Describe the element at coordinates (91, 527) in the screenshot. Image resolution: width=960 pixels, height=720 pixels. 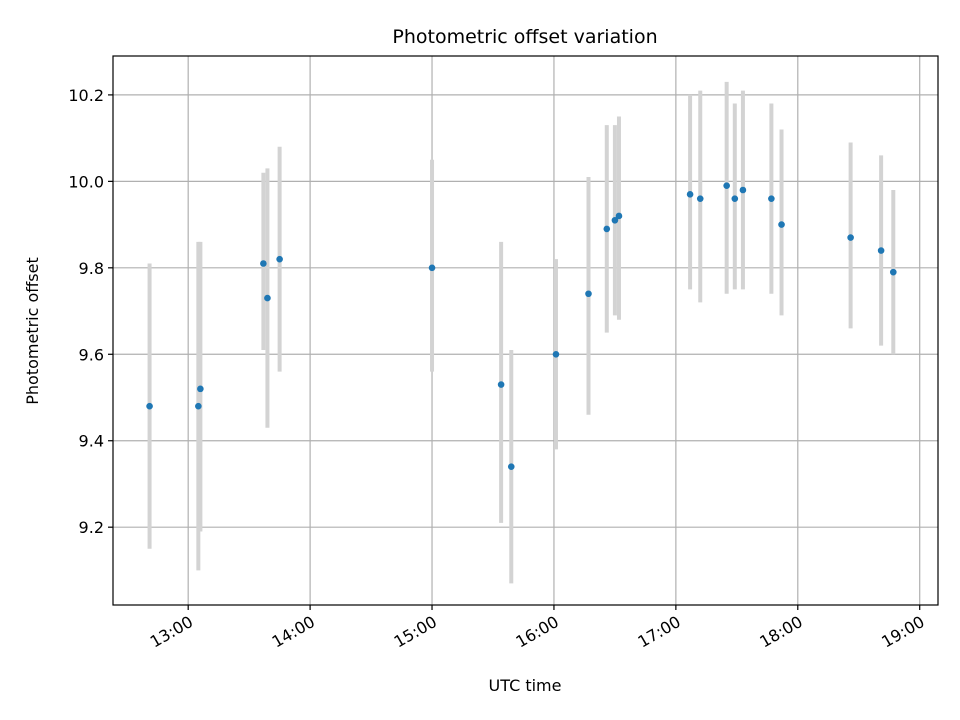
I see `y-tick-label: 9.2` at that location.